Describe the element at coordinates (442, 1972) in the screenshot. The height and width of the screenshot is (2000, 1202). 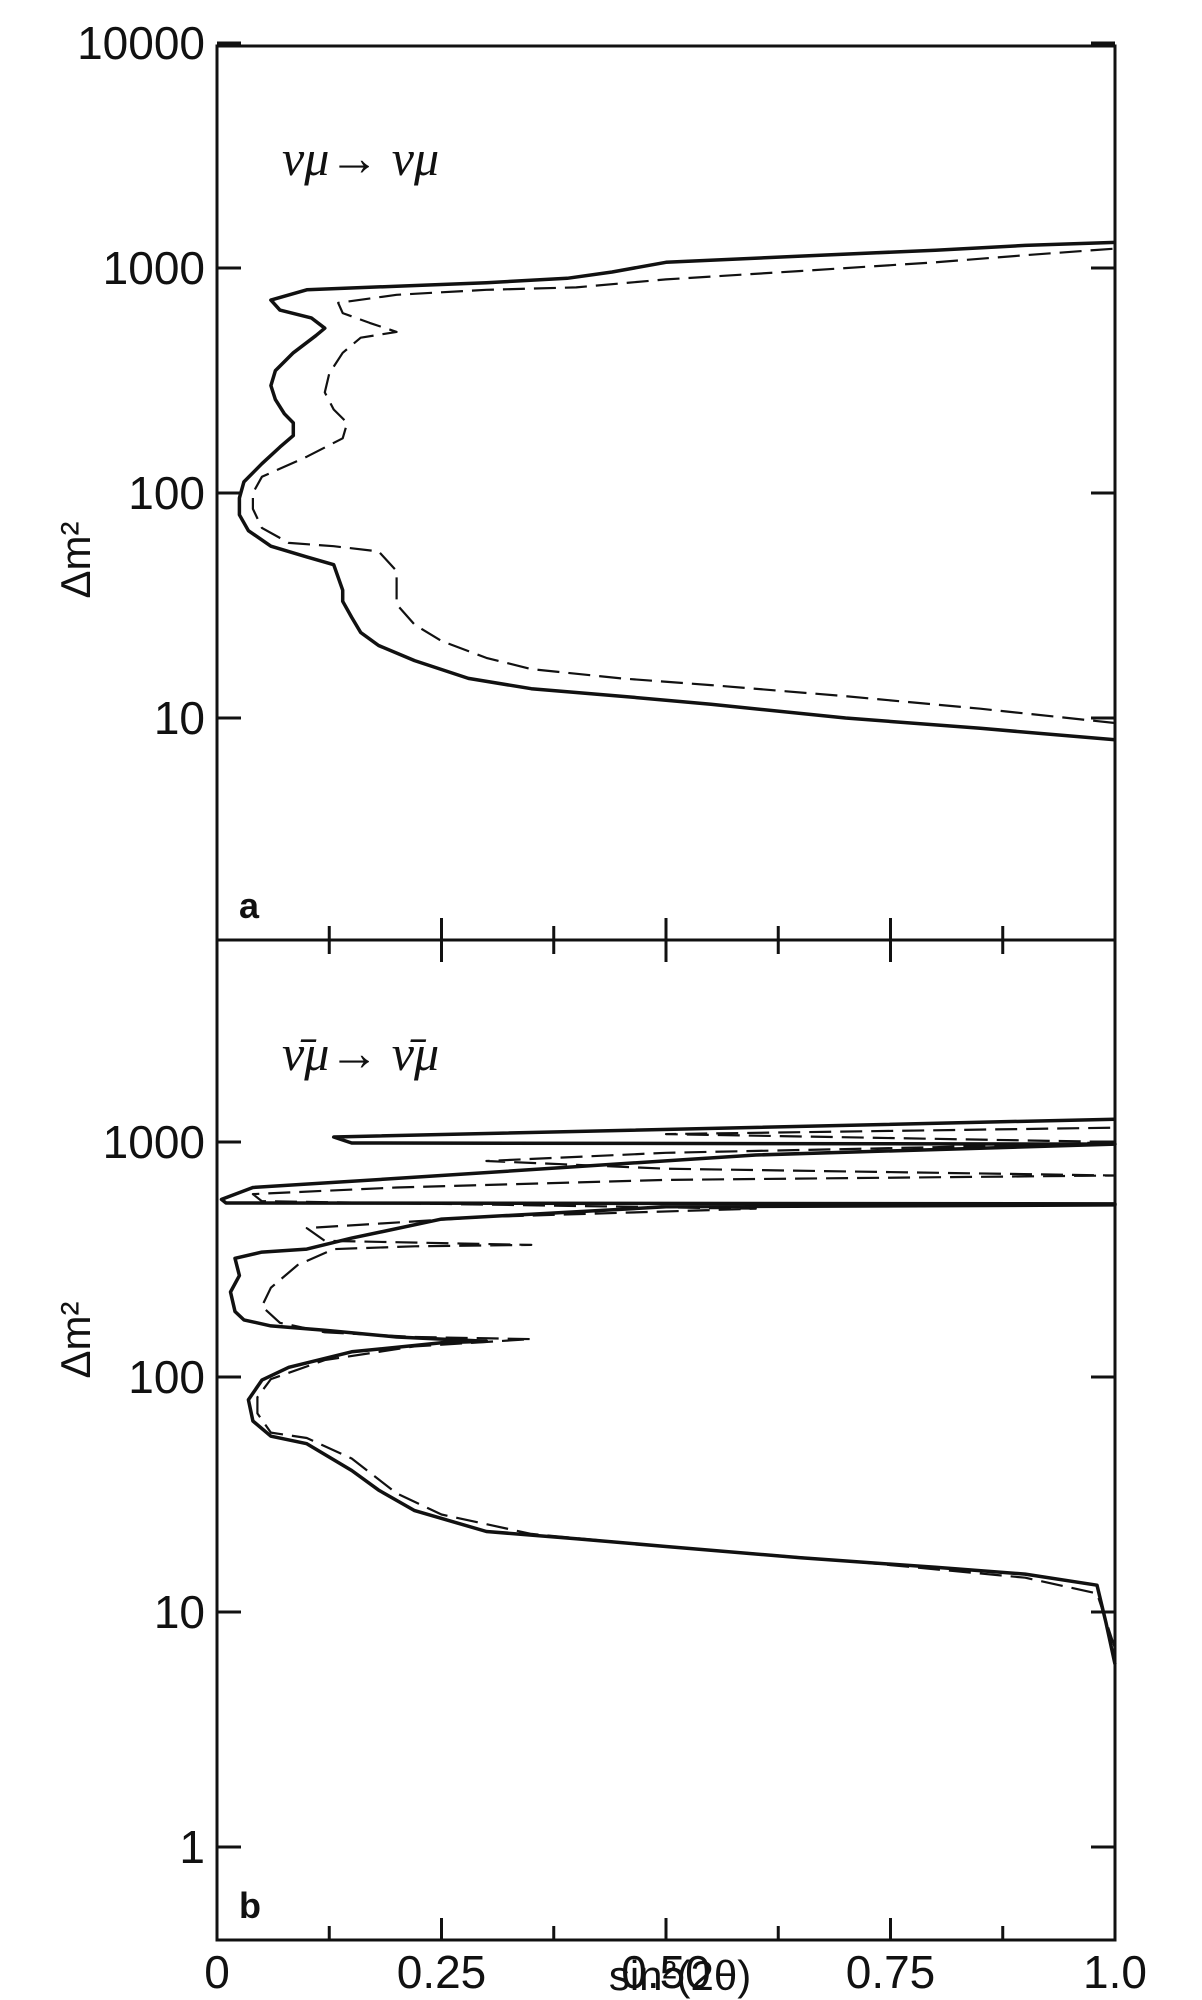
I see `x-tick-label: 0.25` at that location.